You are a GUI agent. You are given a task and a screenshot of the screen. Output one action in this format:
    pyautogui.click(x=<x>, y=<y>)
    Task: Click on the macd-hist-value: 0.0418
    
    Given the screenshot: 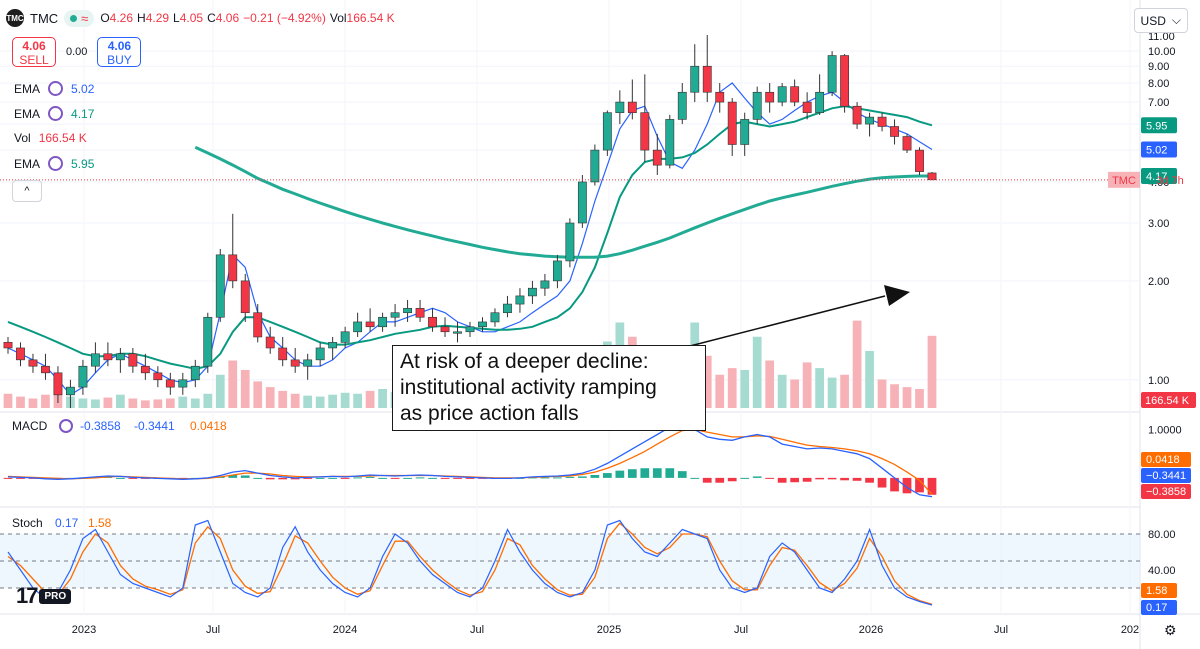 What is the action you would take?
    pyautogui.click(x=208, y=426)
    